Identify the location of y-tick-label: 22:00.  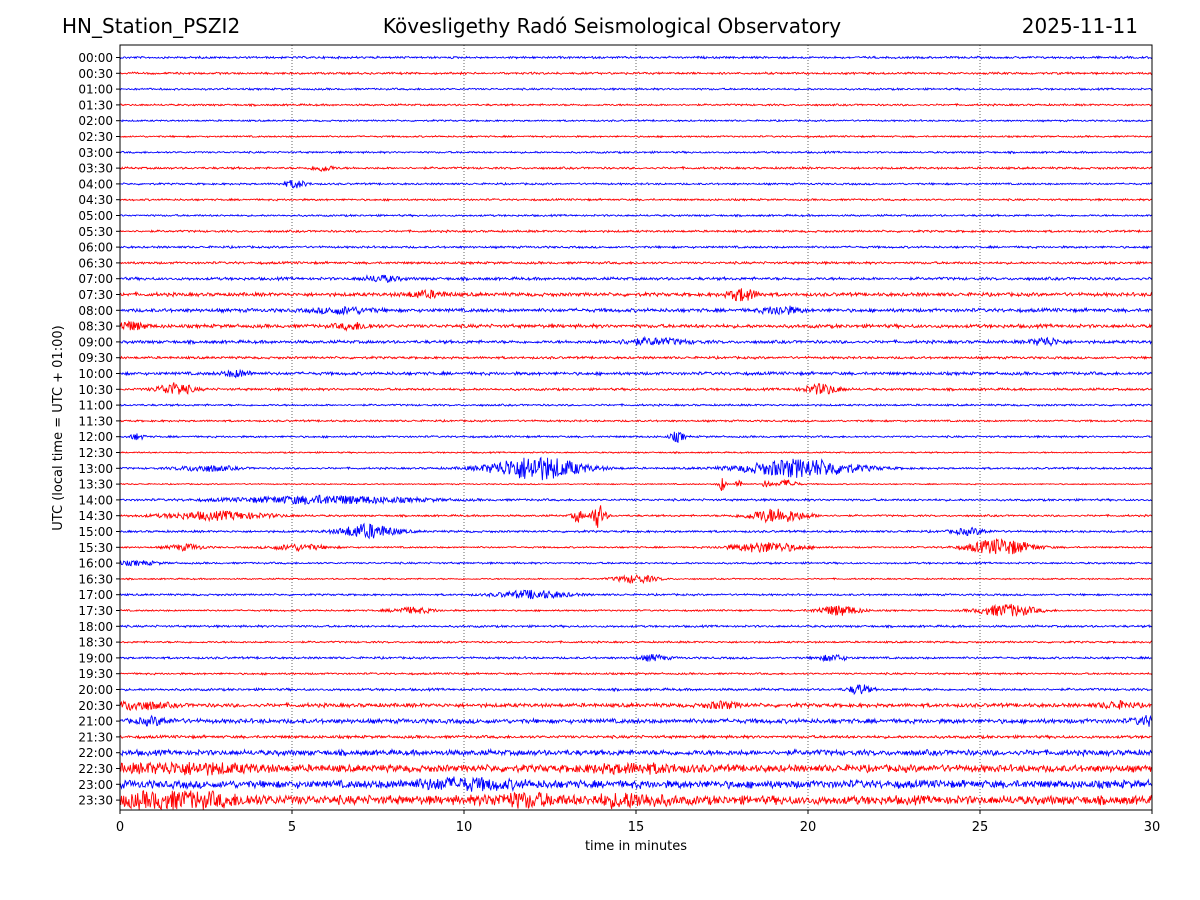
(95, 753).